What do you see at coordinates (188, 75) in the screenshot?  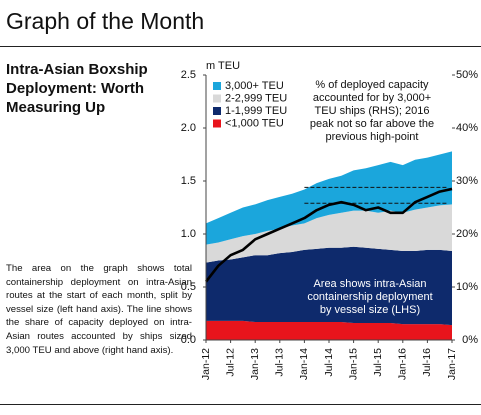 I see `y-tick-label: 2.5` at bounding box center [188, 75].